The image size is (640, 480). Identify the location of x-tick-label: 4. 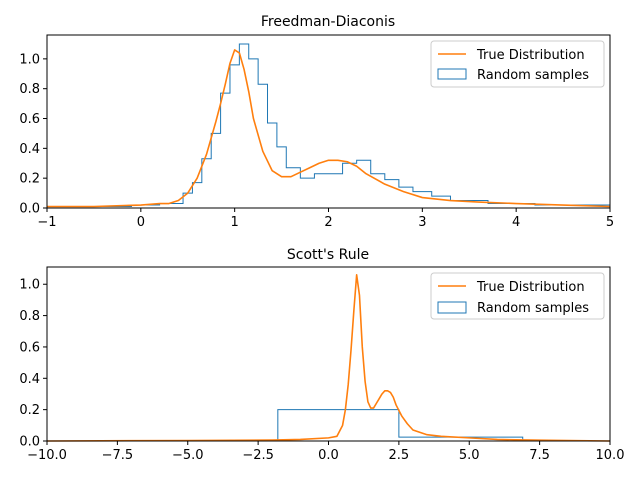
(516, 222).